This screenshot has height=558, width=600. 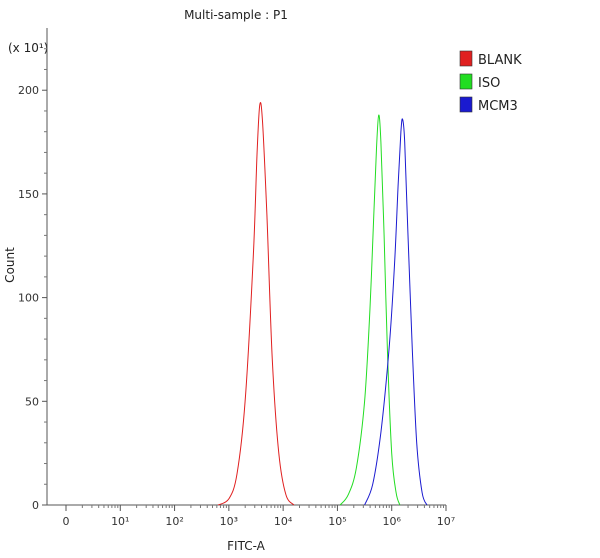 What do you see at coordinates (66, 521) in the screenshot?
I see `x-tick-label: 0` at bounding box center [66, 521].